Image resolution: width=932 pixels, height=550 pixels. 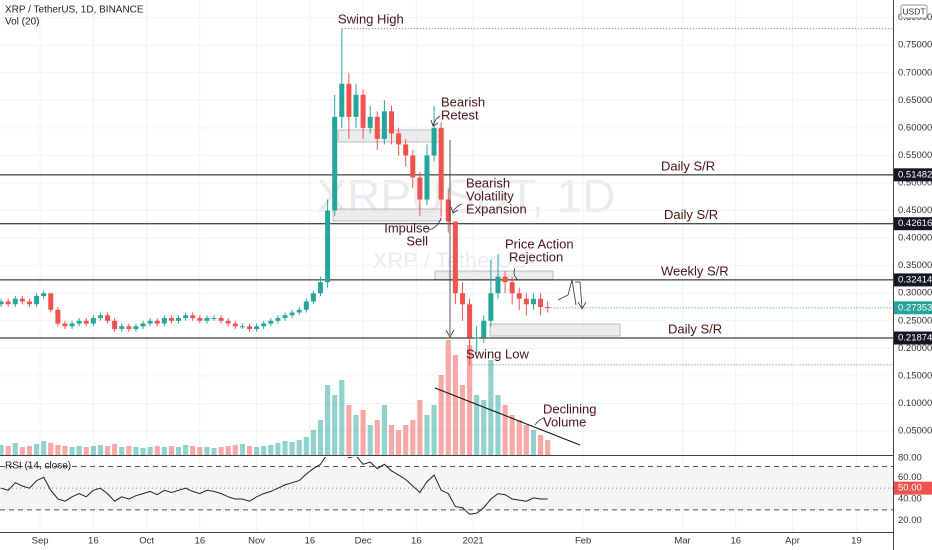 What do you see at coordinates (915, 348) in the screenshot?
I see `y-tick-label: 0.20000` at bounding box center [915, 348].